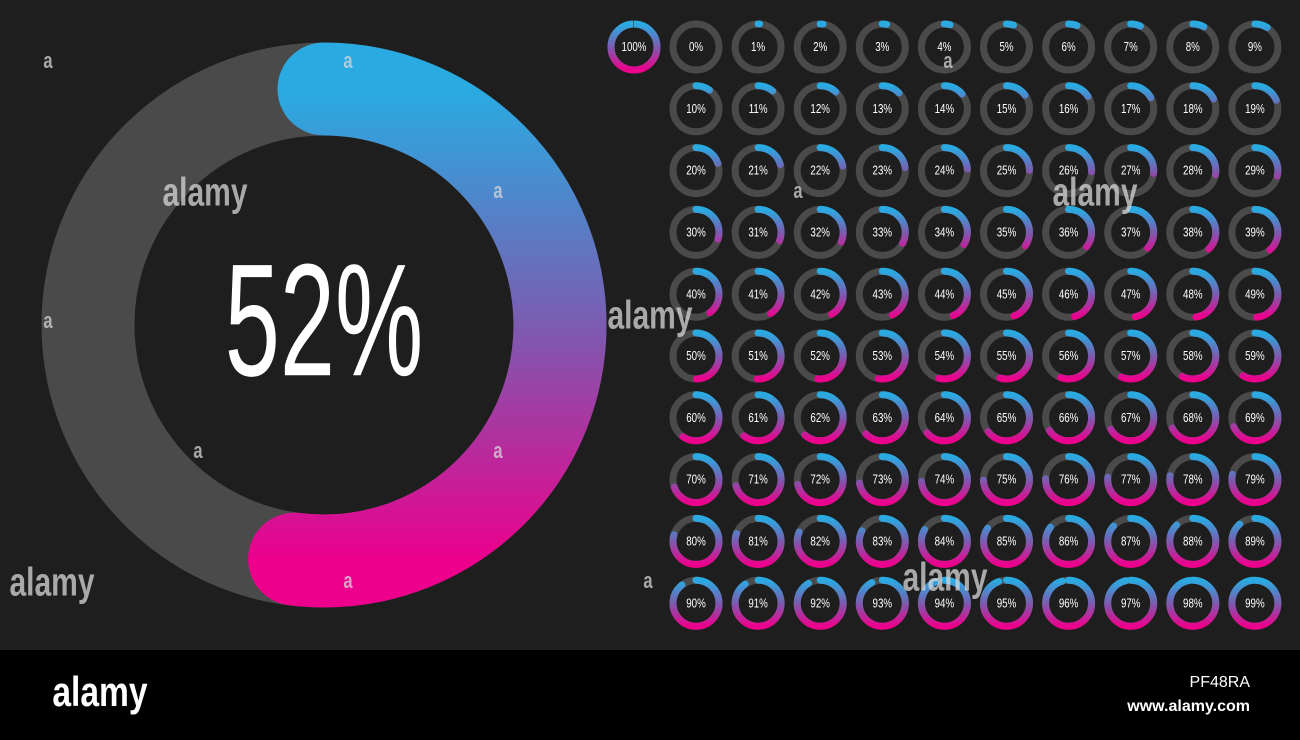  What do you see at coordinates (883, 542) in the screenshot?
I see `gauge-label: 83%` at bounding box center [883, 542].